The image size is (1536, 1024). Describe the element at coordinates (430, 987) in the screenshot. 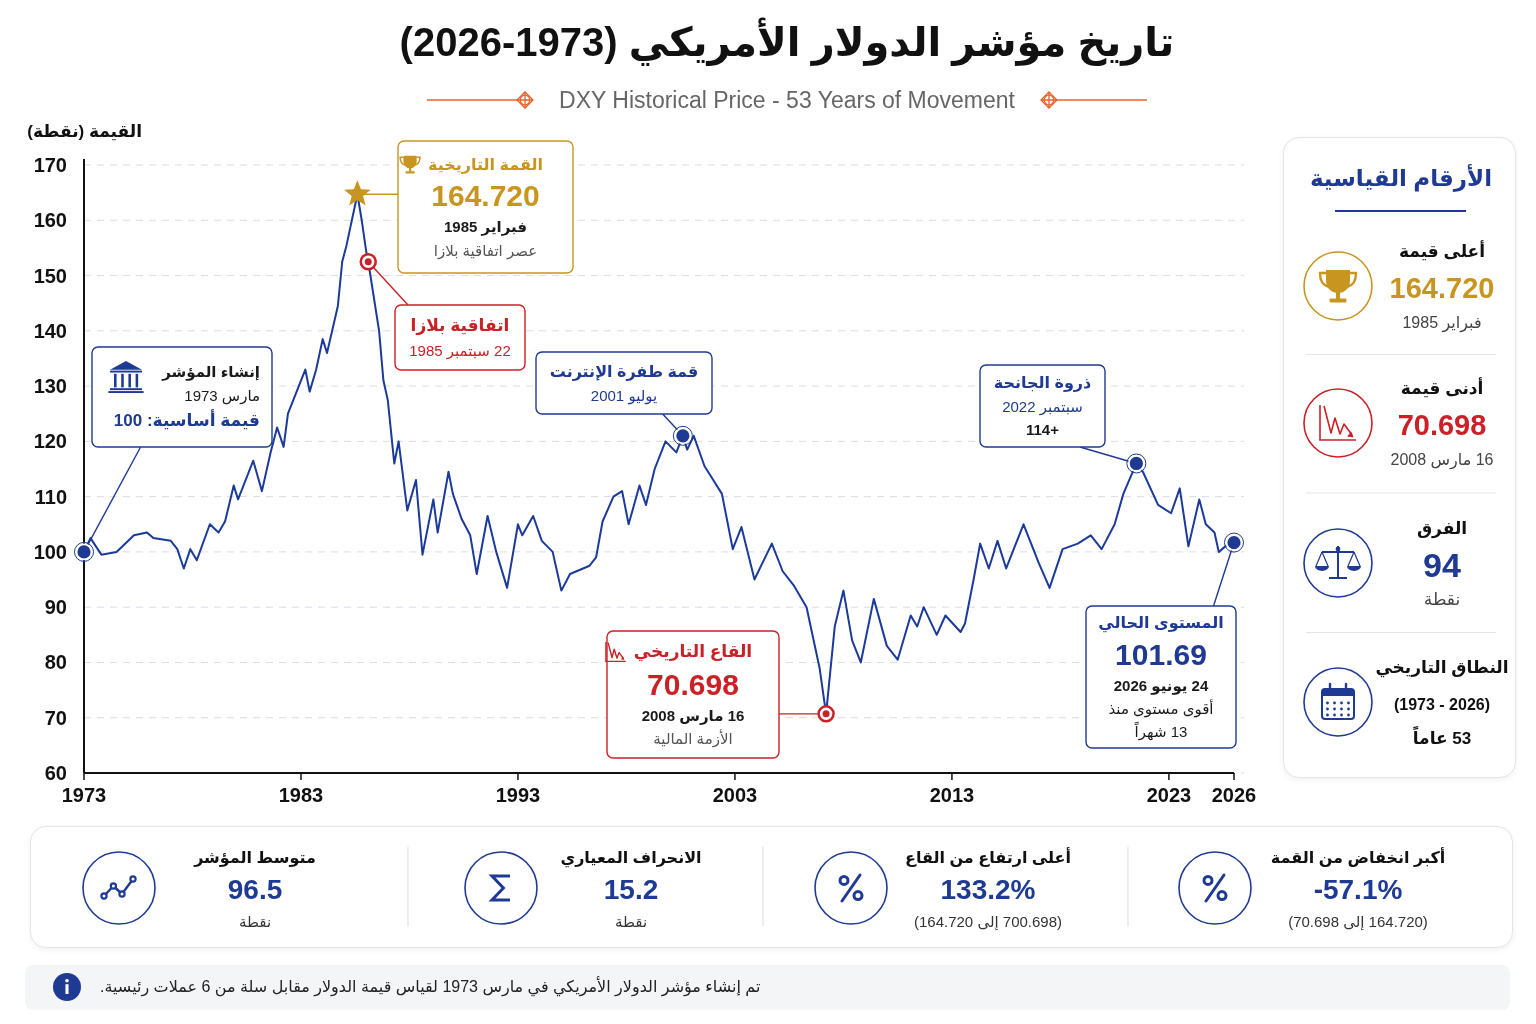

I see `note: تم إنشاء مؤشر الدولار الأمريكي في مارس 1973 لقياس قيمة الدولار مقابل سلة من 6 عملات رئيسية.` at that location.